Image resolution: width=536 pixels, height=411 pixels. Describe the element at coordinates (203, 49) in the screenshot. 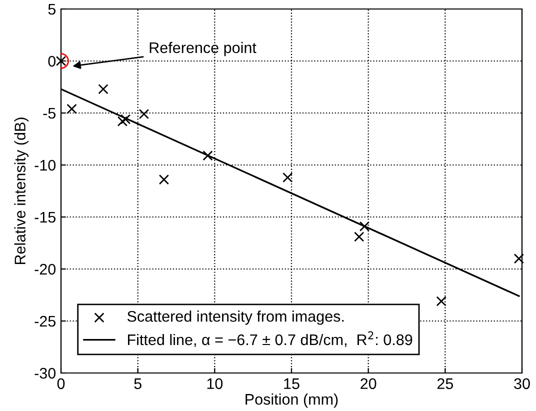

I see `annotation: Reference point` at that location.